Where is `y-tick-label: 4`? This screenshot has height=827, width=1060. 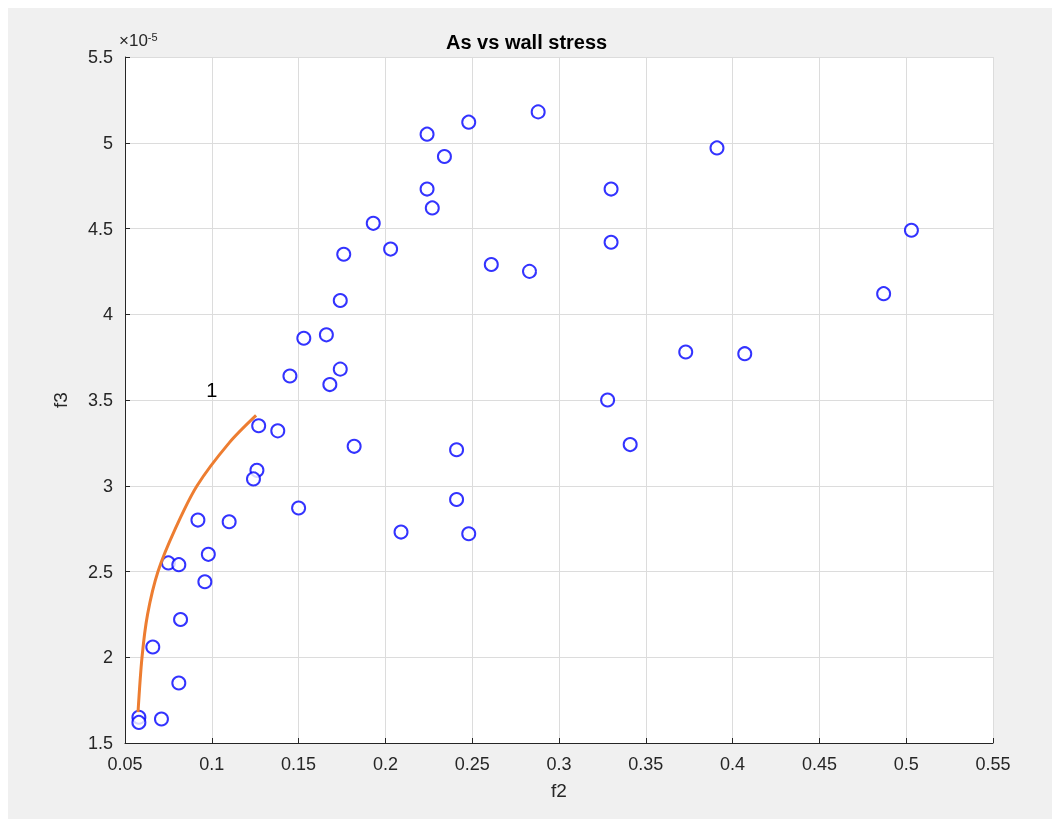
y-tick-label: 4 is located at coordinates (107, 314).